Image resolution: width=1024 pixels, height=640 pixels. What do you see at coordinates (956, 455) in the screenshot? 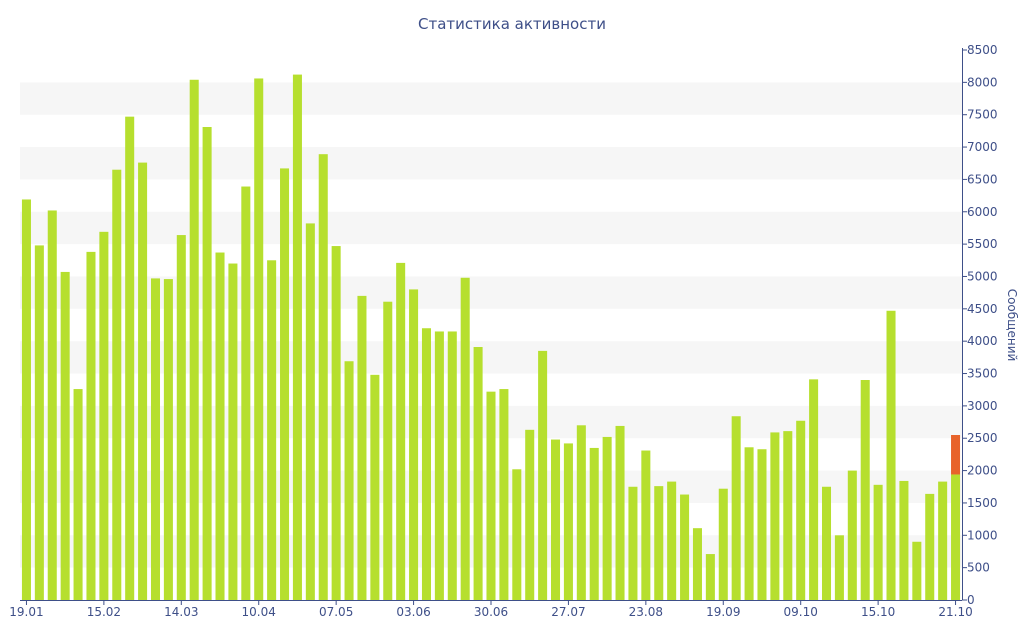
I see `bar-highlight` at bounding box center [956, 455].